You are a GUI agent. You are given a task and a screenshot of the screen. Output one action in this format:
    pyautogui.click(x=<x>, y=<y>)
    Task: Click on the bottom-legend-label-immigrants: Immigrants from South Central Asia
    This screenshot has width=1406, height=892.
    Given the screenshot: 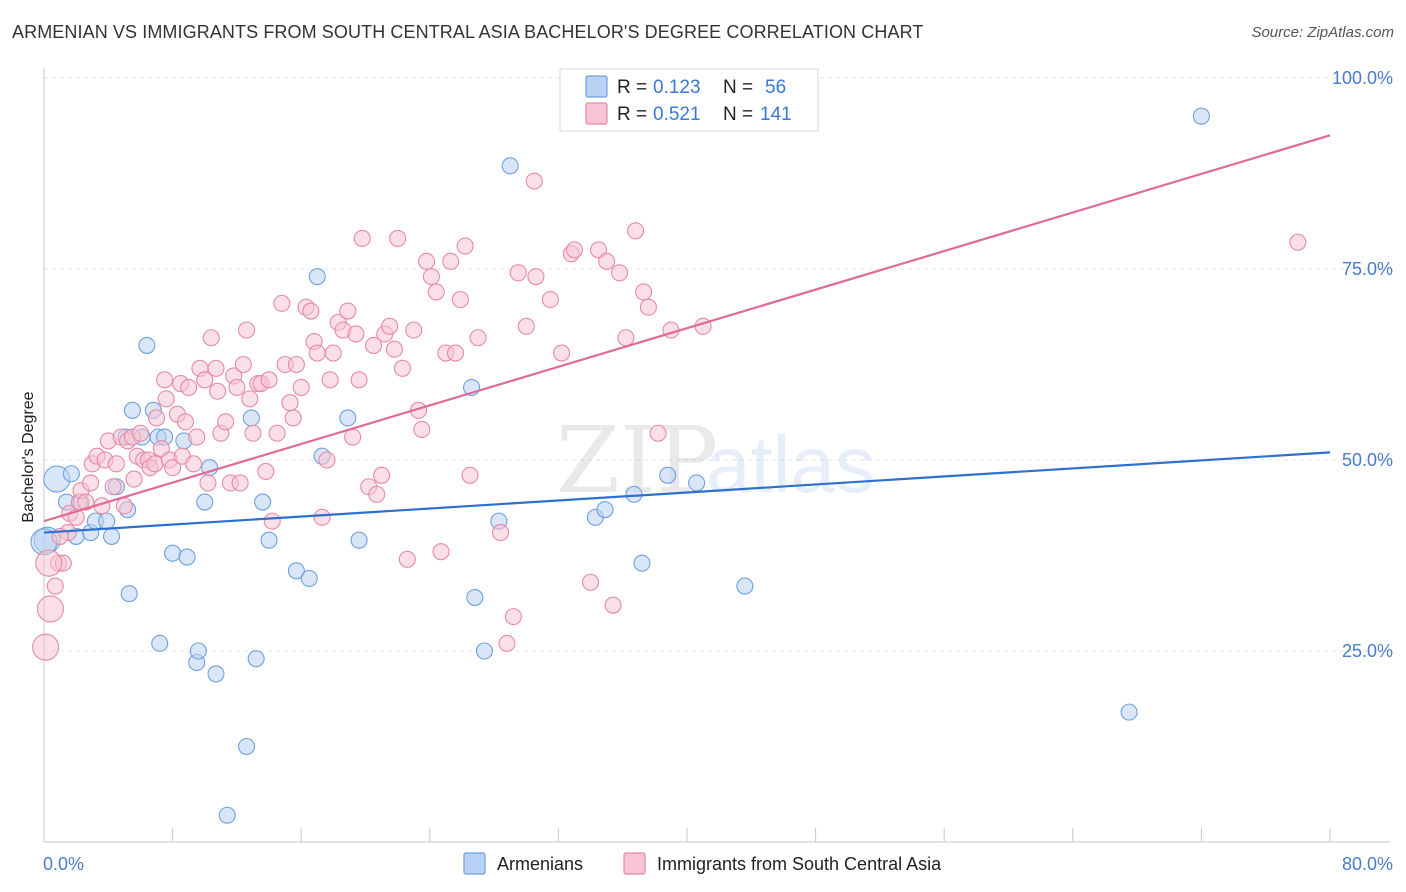 What is the action you would take?
    pyautogui.click(x=799, y=864)
    